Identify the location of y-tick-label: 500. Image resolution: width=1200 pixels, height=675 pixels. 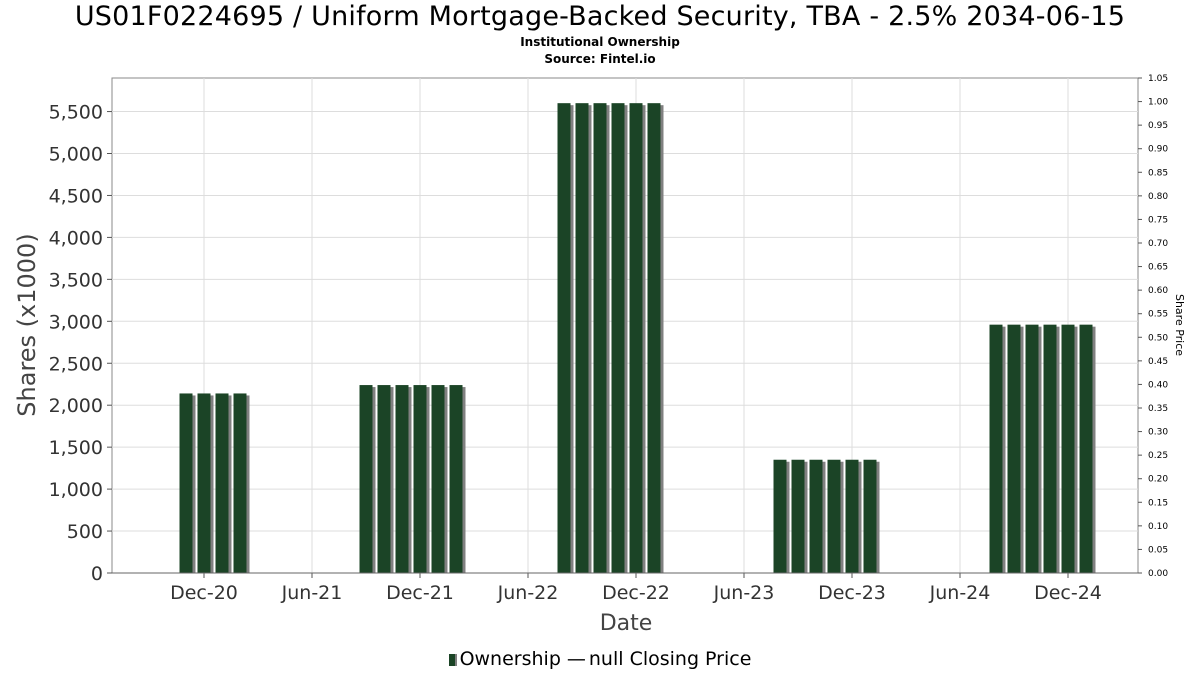
(85, 532).